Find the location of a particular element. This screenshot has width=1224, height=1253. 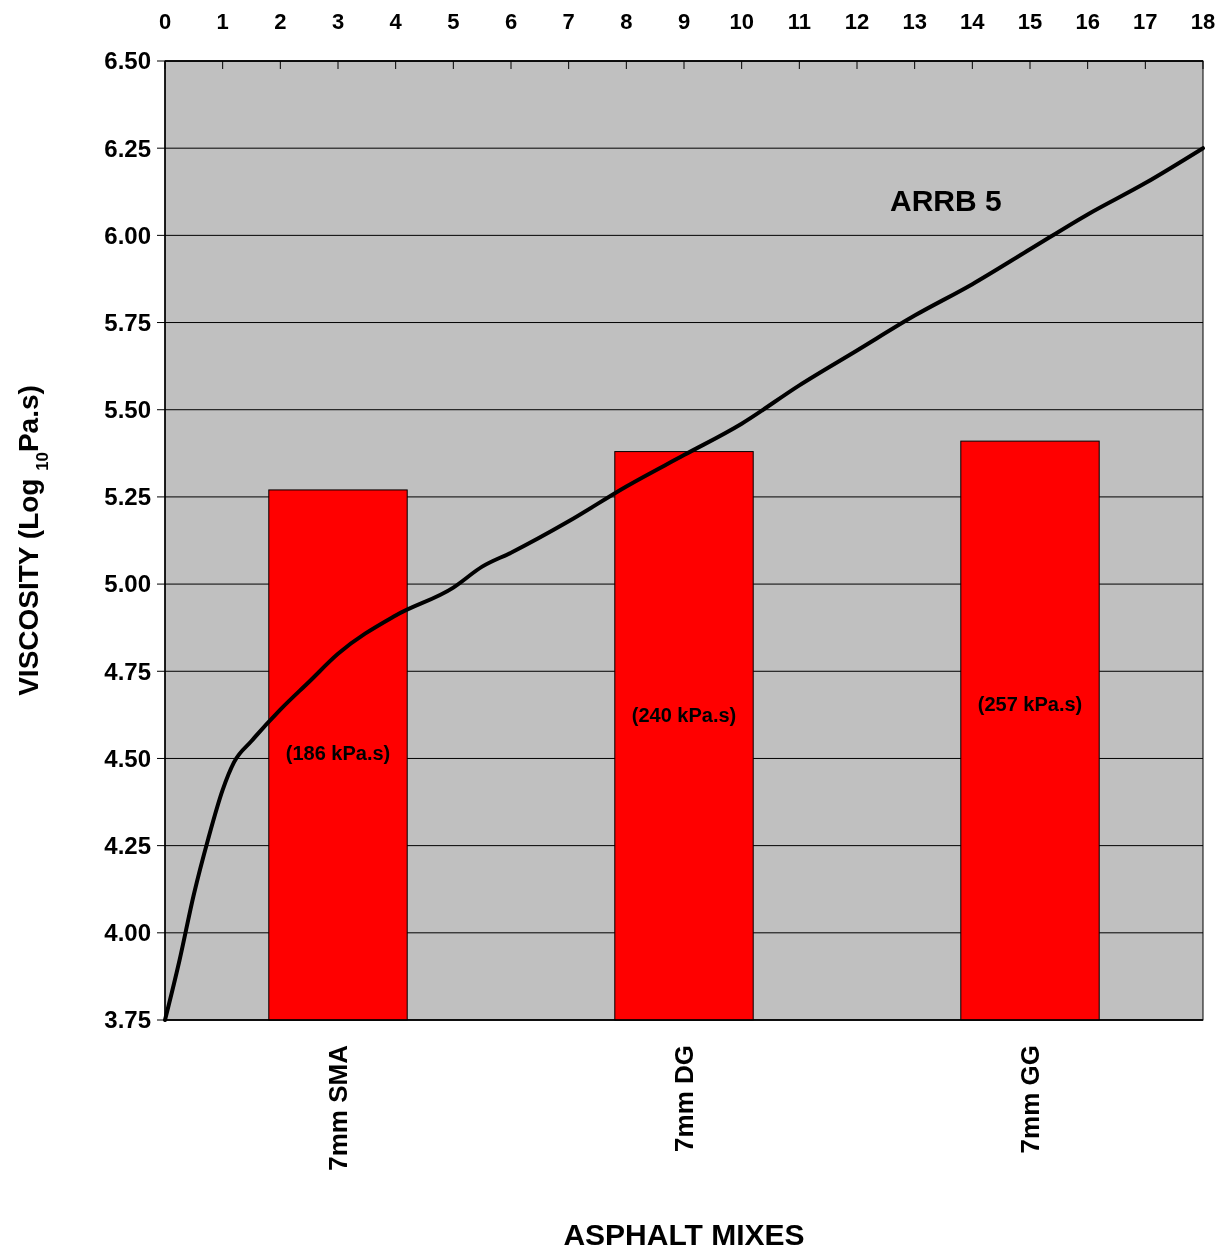

x2-tick-label: 1 is located at coordinates (222, 21).